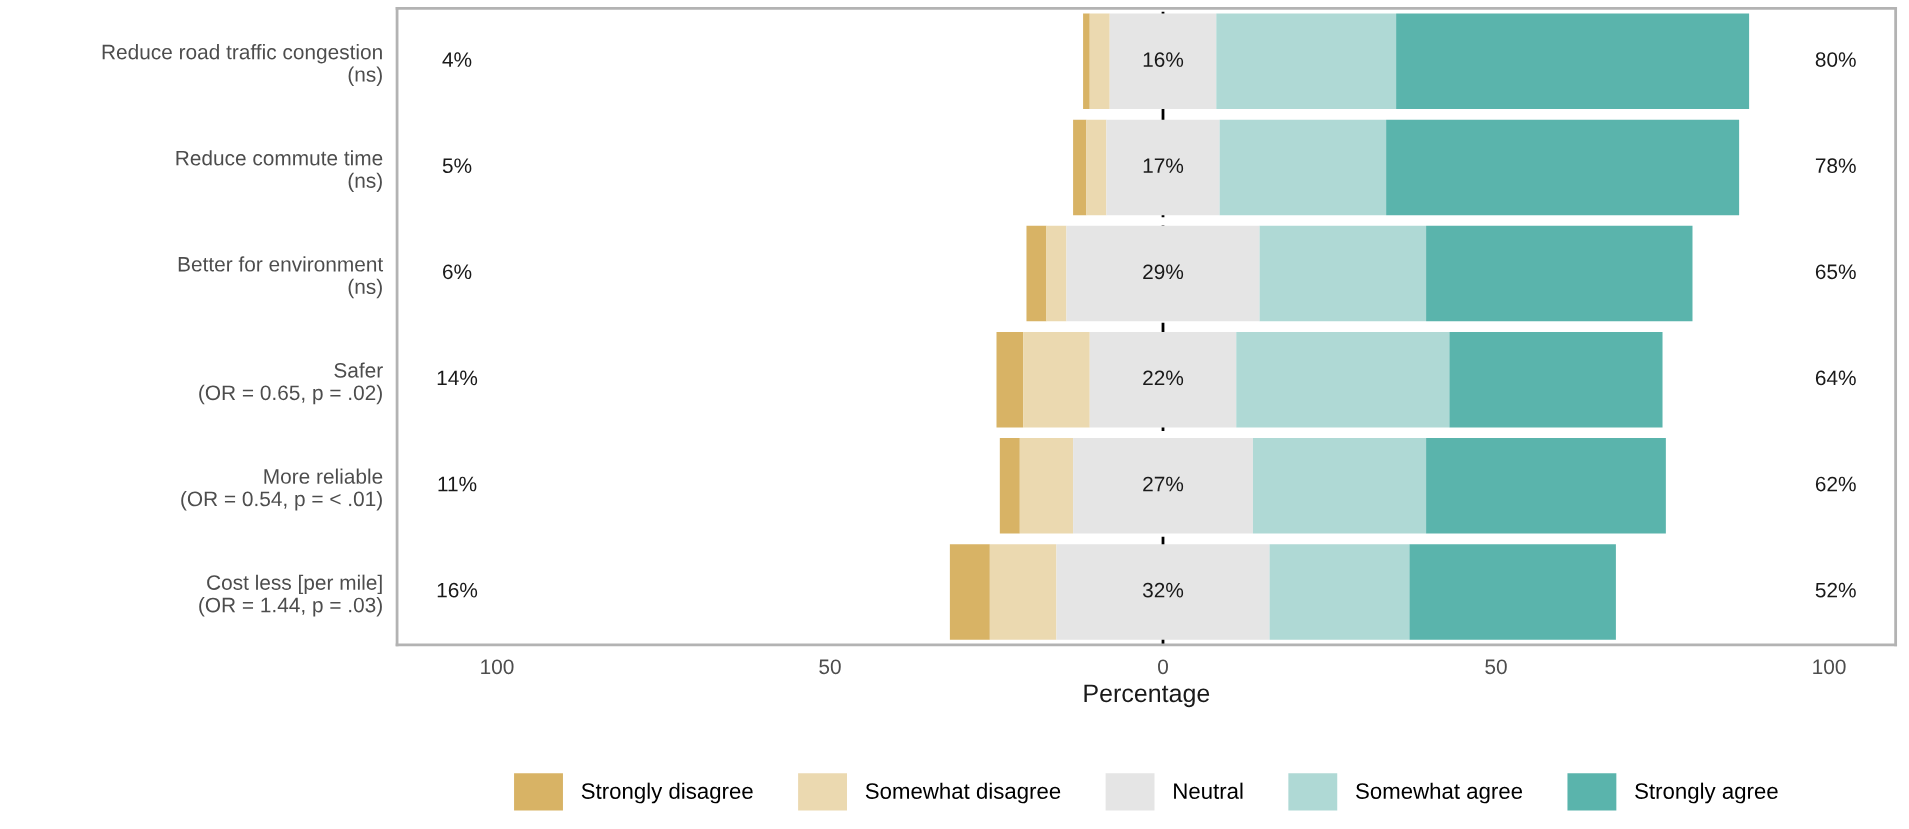 Image resolution: width=1909 pixels, height=829 pixels. What do you see at coordinates (457, 590) in the screenshot?
I see `annotation: 16%` at bounding box center [457, 590].